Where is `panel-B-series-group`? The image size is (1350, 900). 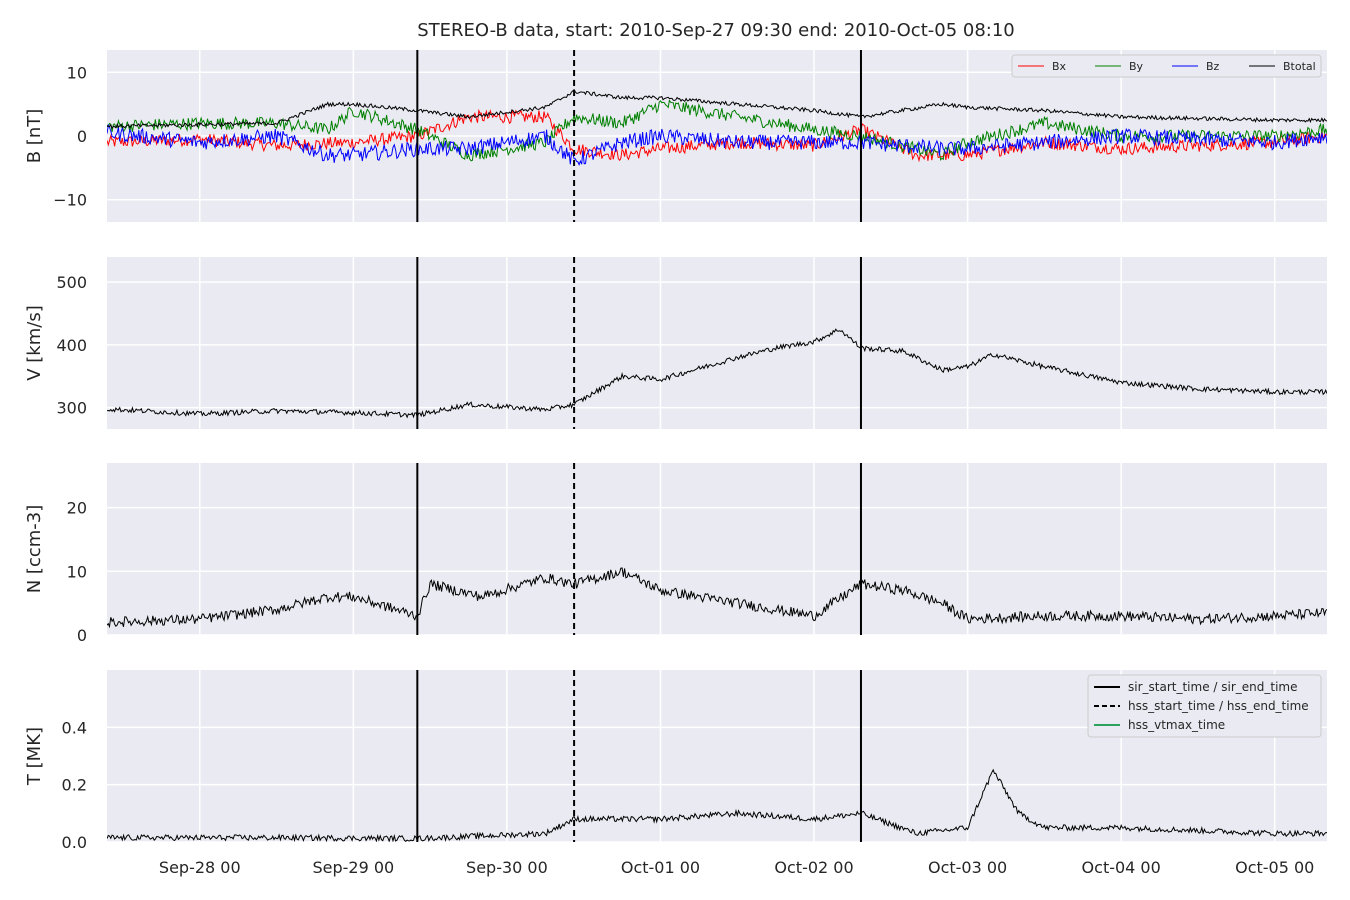
panel-B-series-group is located at coordinates (717, 127).